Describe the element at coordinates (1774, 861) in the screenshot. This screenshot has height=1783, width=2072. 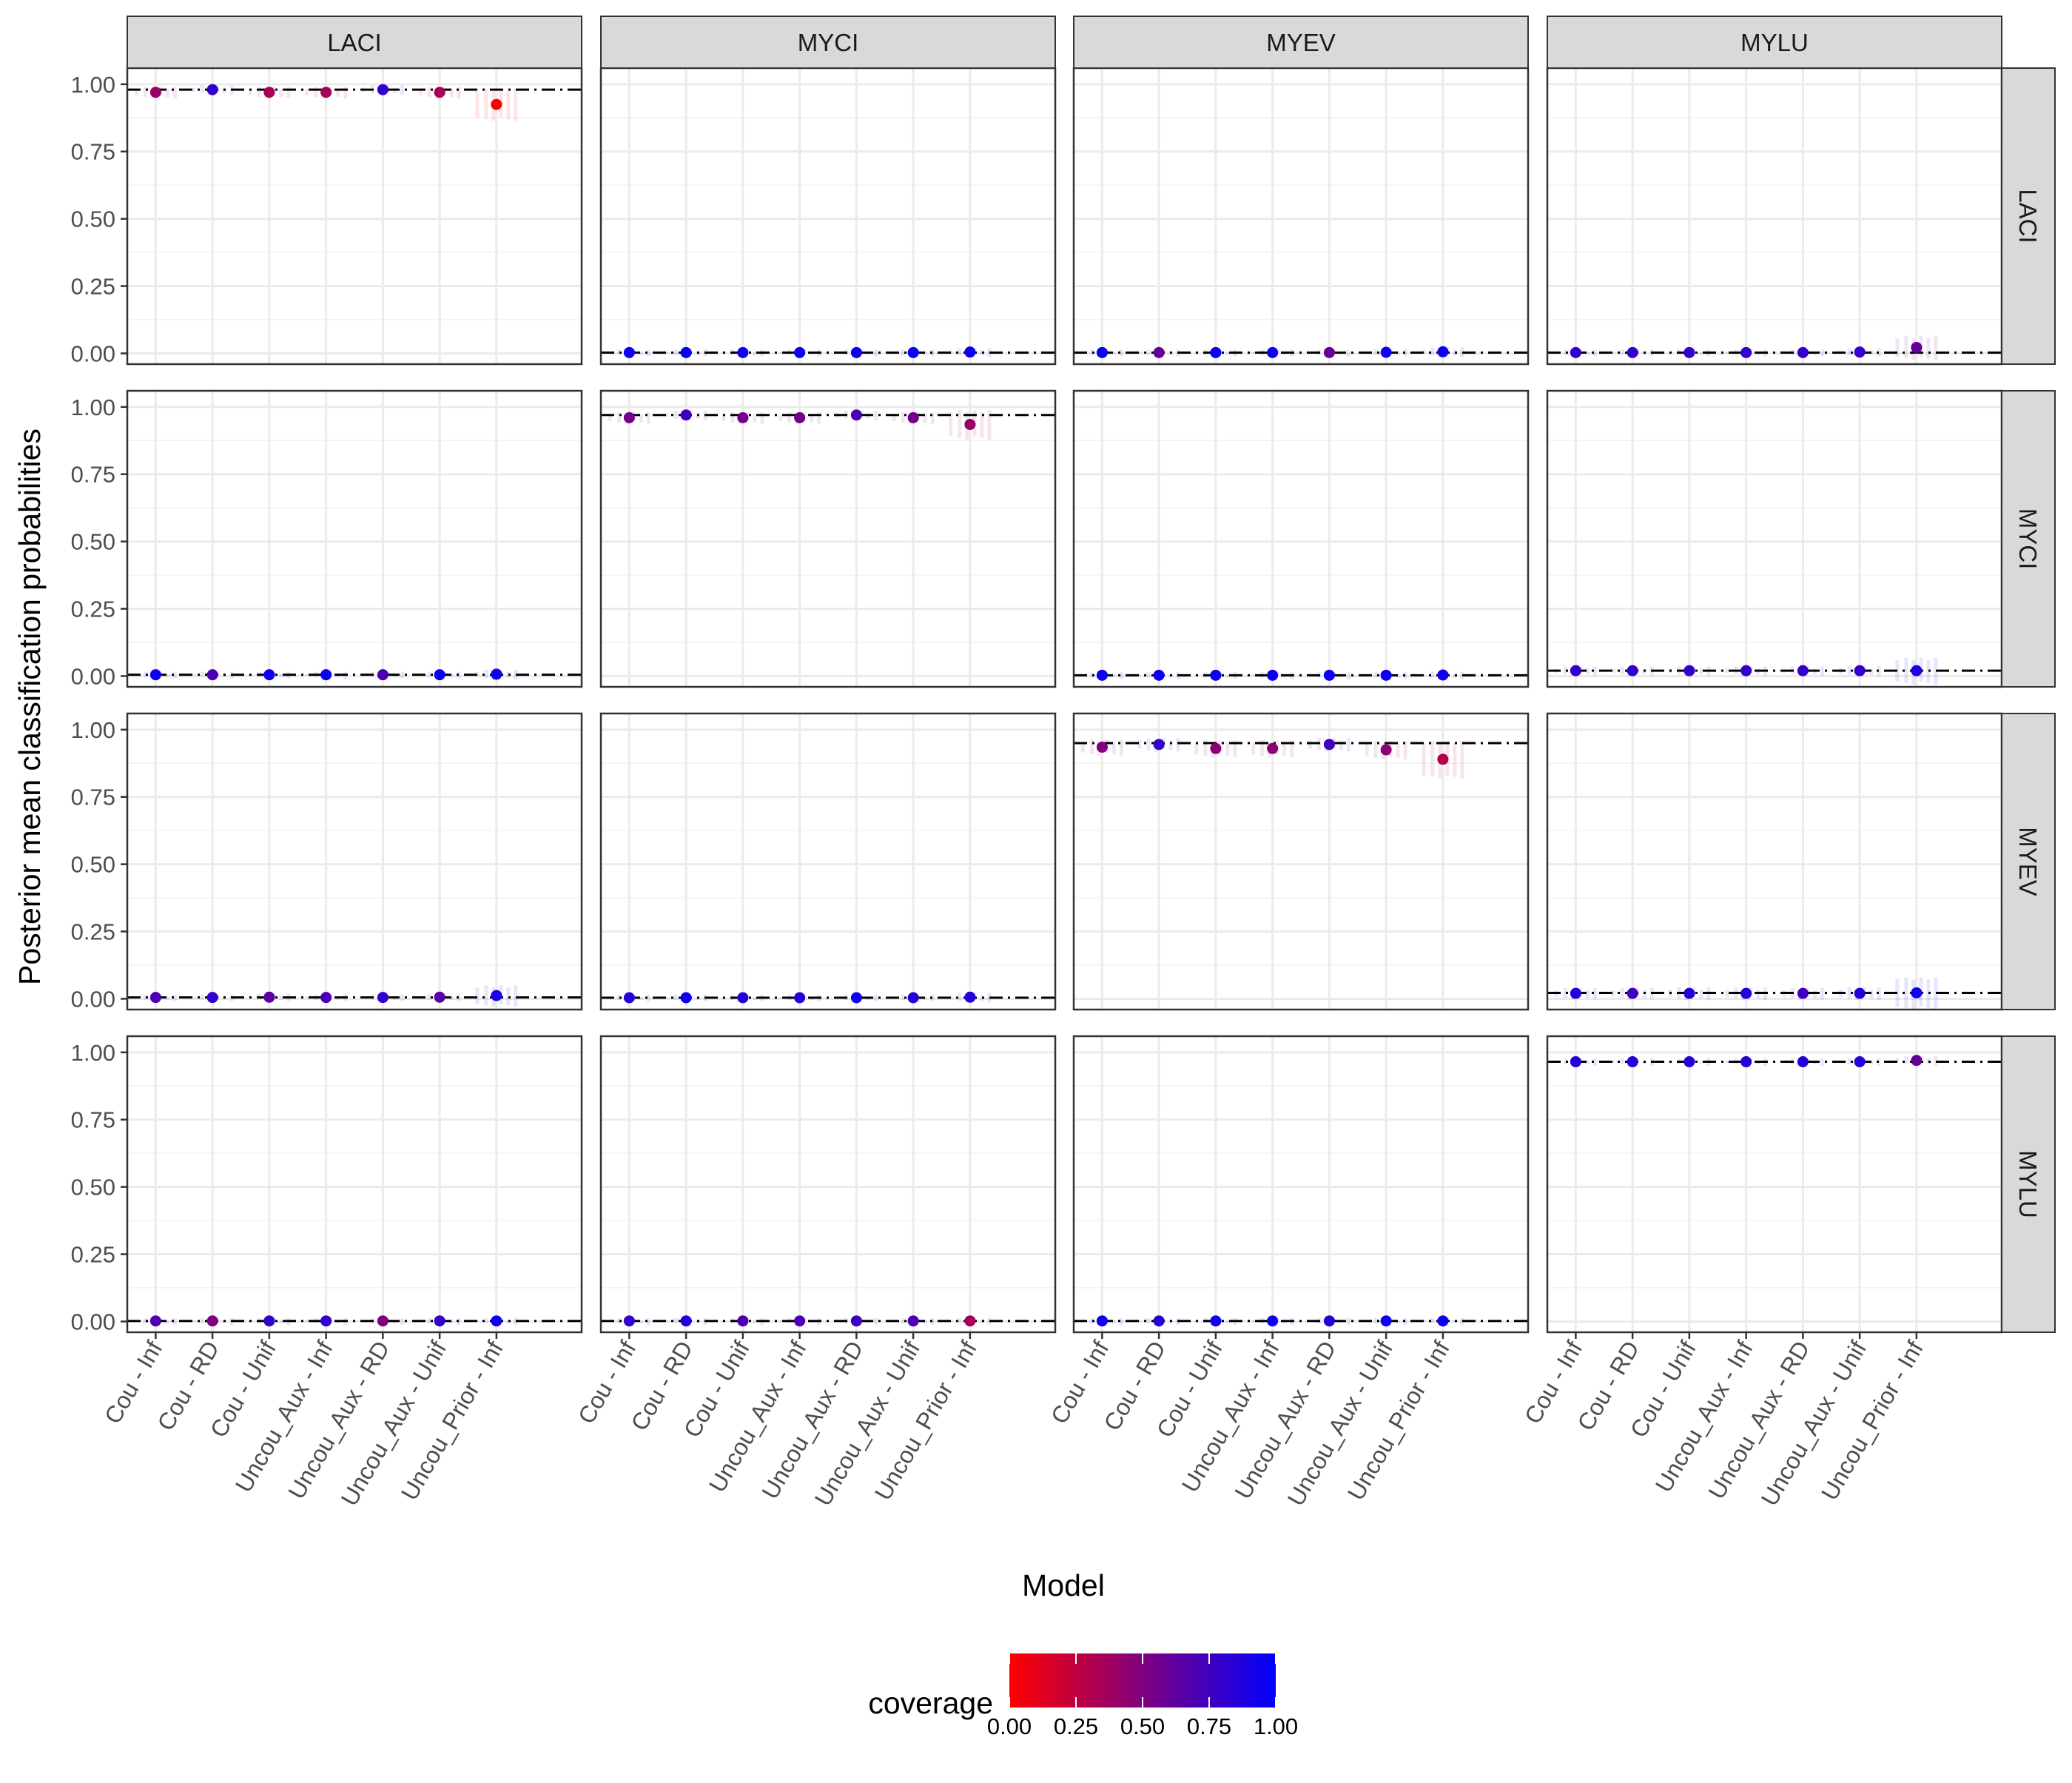
I see `panel-myev-mylu` at that location.